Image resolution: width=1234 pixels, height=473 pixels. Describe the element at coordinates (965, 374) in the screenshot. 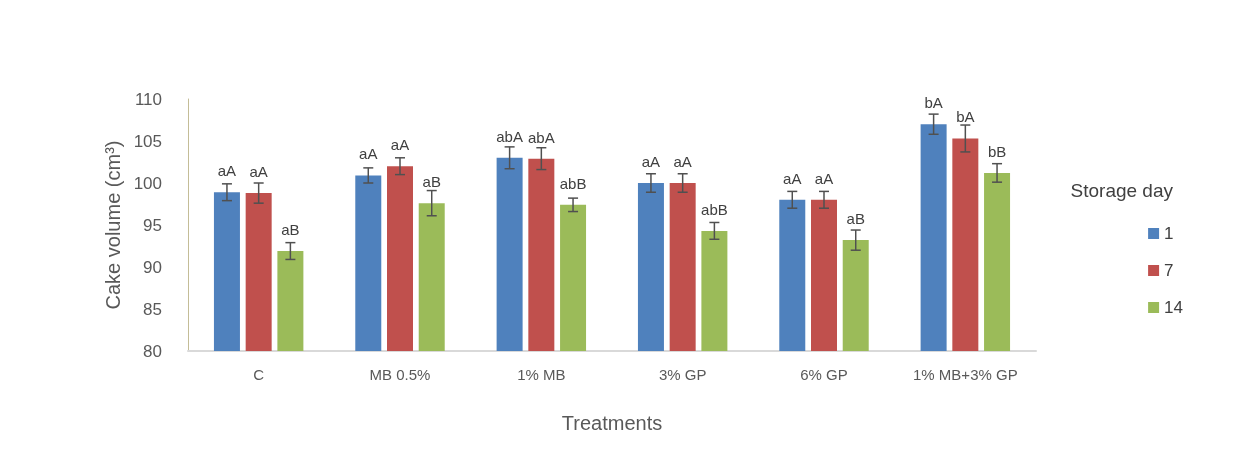

I see `x-tick-label: 1% MB+3% GP` at that location.